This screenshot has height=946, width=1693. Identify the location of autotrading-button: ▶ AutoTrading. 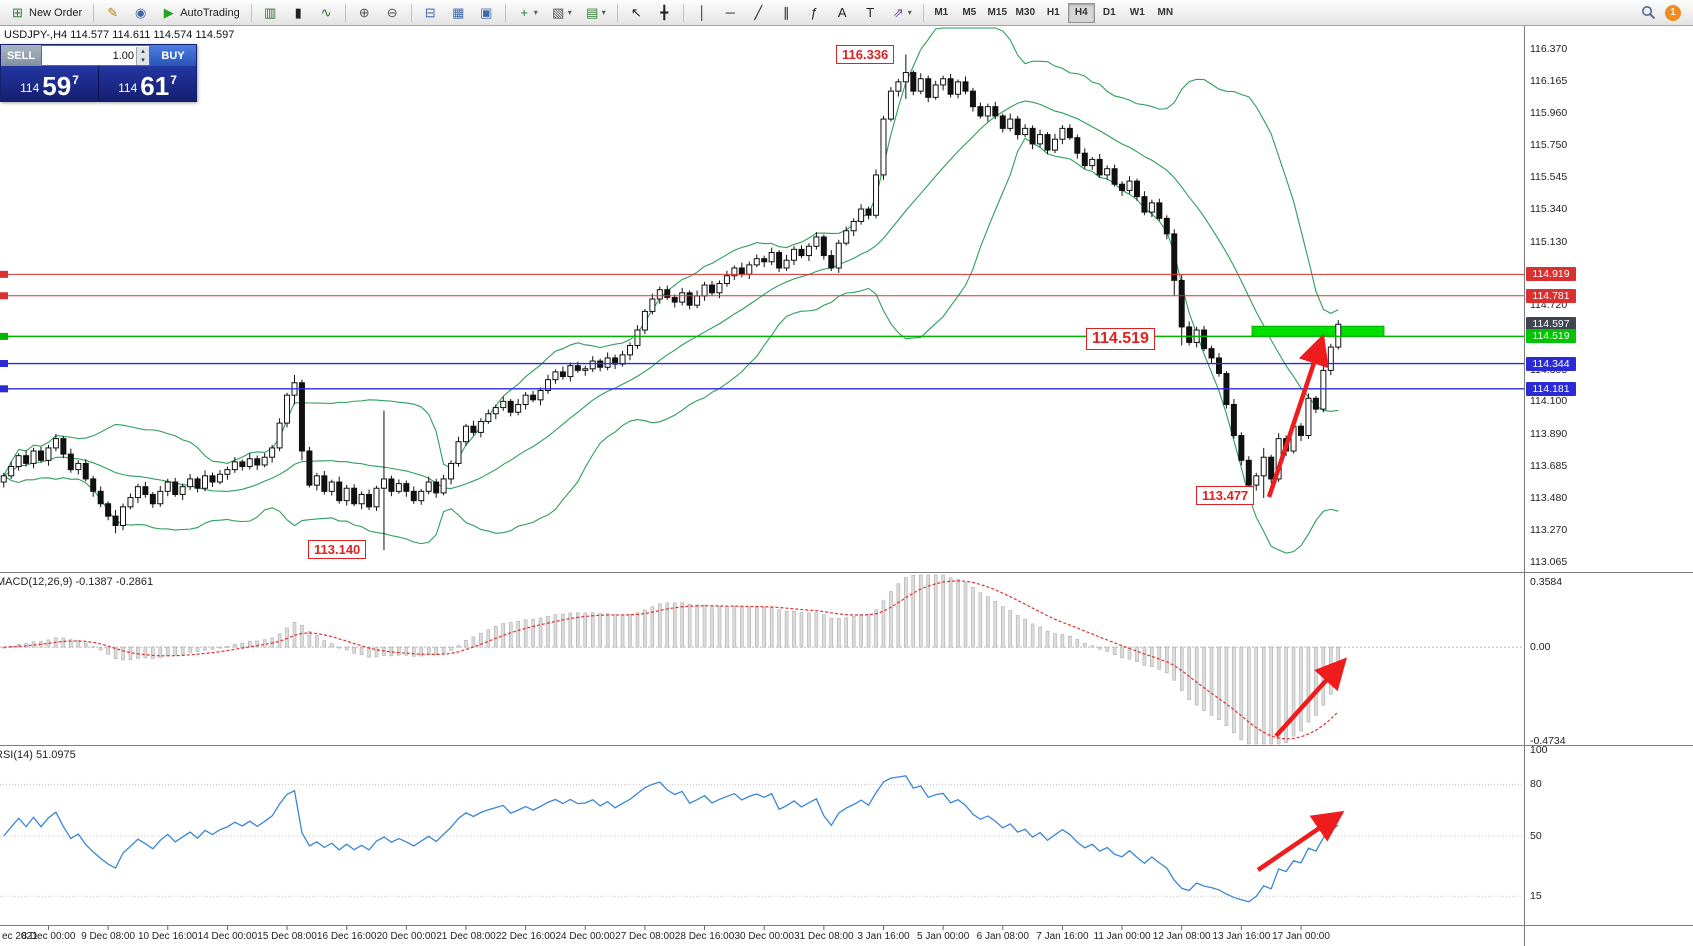
(200, 13).